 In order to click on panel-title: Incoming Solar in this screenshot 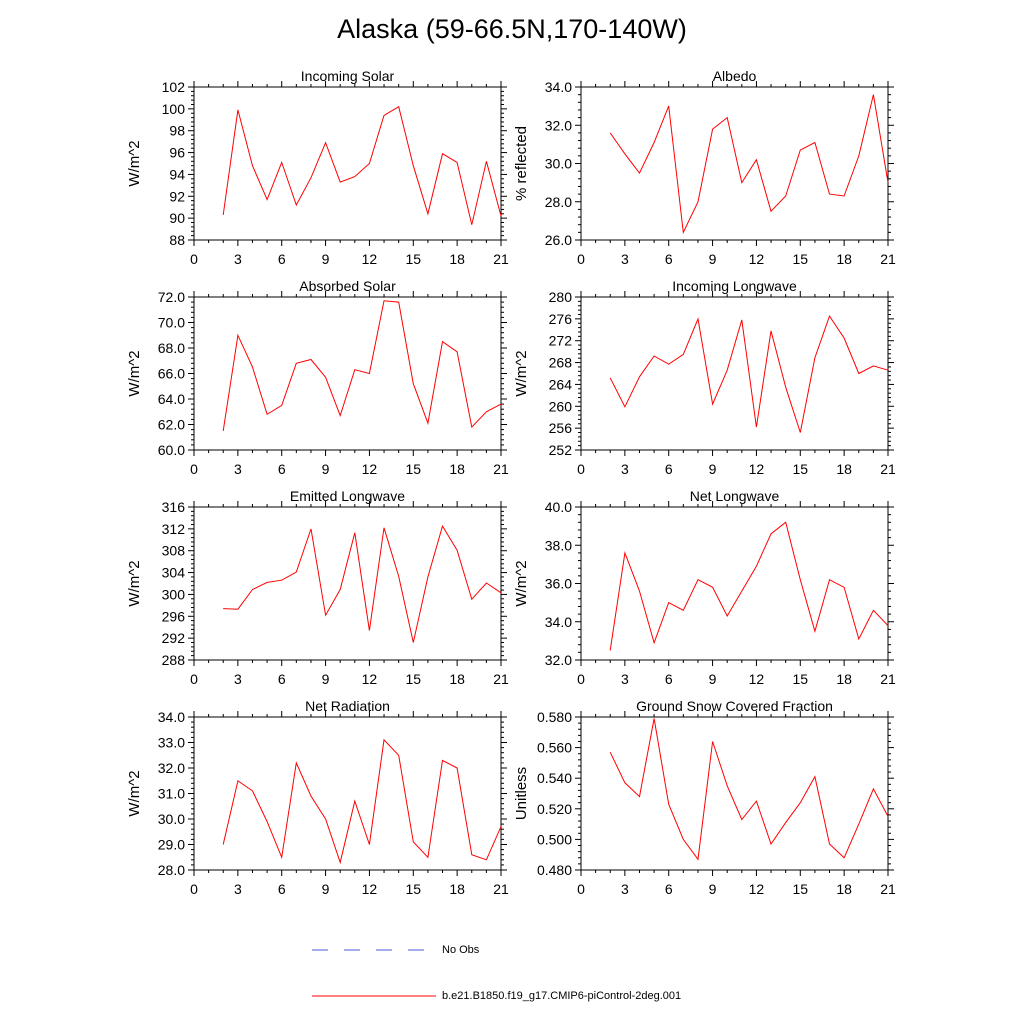, I will do `click(348, 76)`.